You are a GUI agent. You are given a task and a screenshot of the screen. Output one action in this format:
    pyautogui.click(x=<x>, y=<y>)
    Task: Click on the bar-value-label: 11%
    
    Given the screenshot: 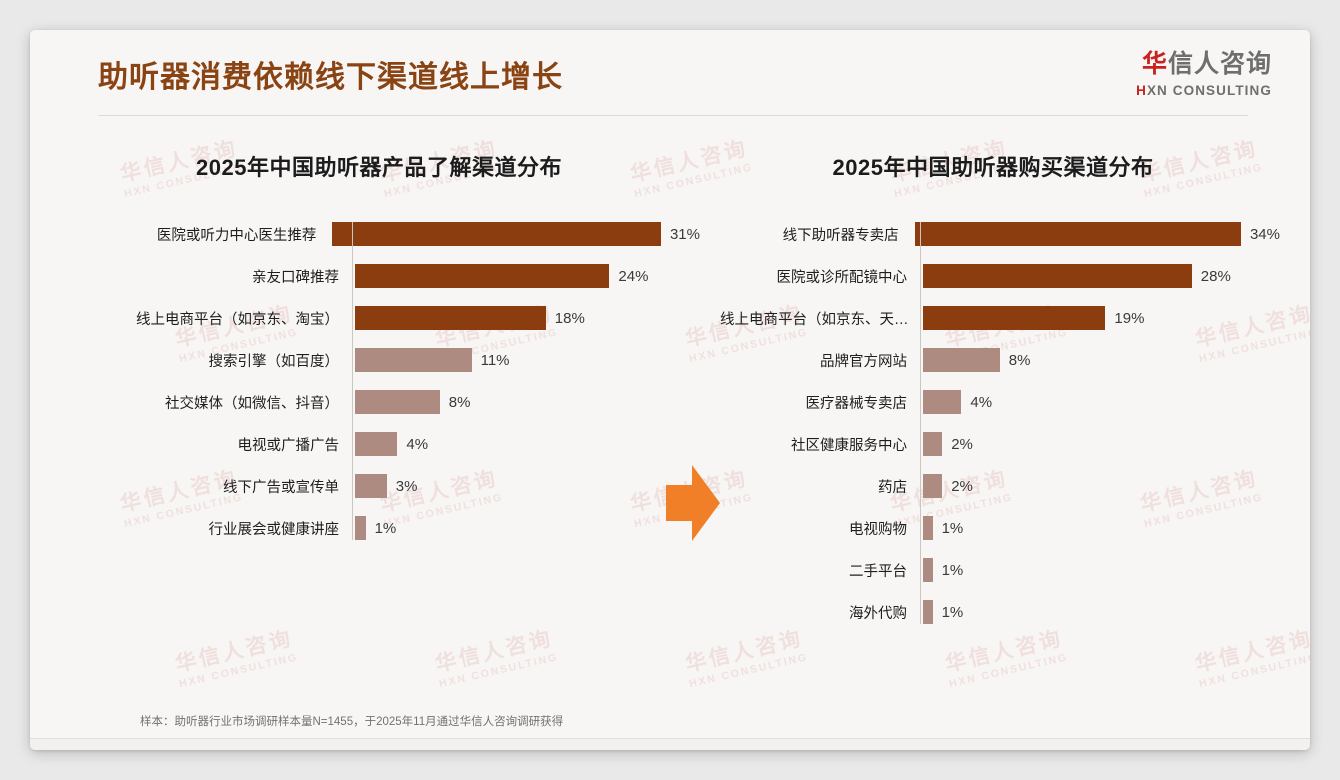 What is the action you would take?
    pyautogui.click(x=495, y=360)
    